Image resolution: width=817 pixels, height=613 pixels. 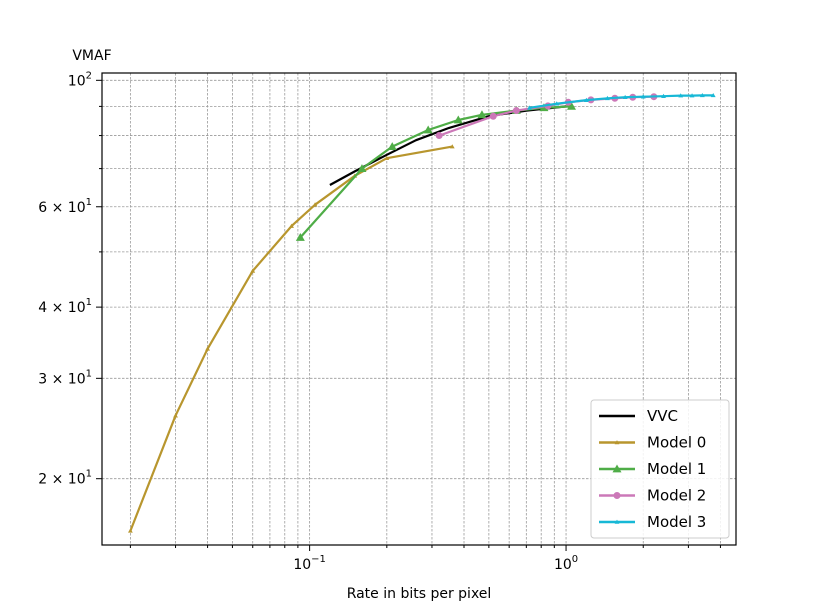 I want to click on legend-item: Model 1, so click(x=652, y=469).